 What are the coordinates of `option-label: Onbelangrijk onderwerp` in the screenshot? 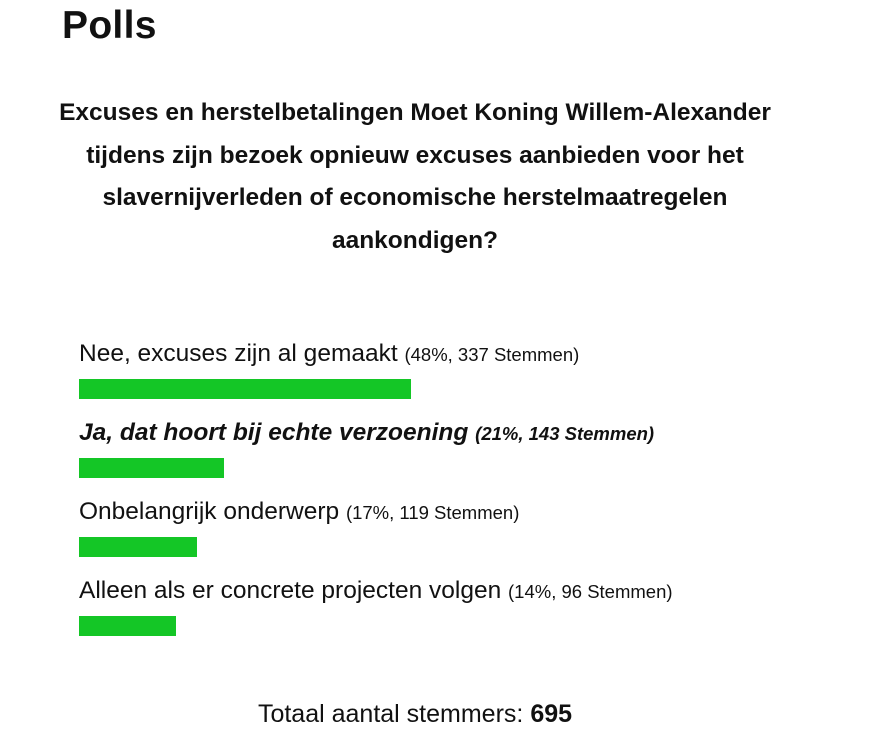 It's located at (209, 511).